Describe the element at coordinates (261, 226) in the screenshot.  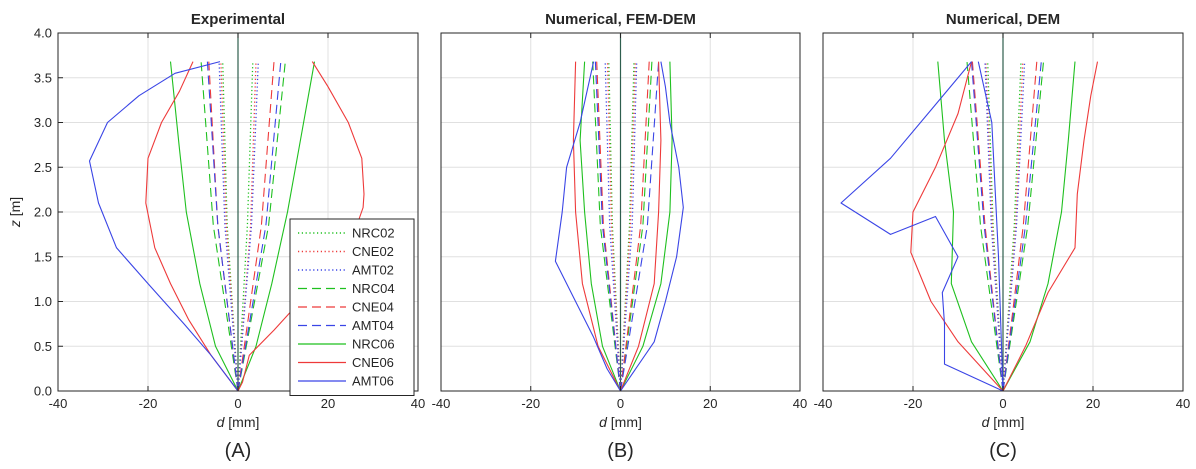
I see `series-nrc04` at that location.